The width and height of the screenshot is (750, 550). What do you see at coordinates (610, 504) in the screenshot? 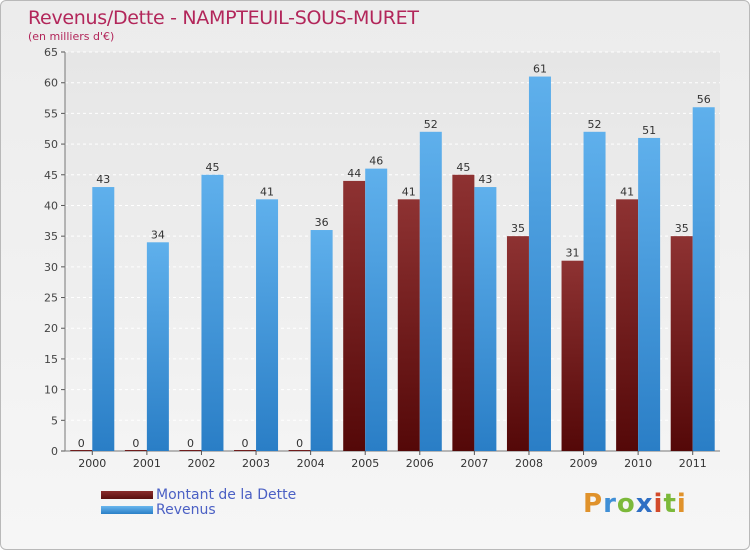
I see `logo-letter: r` at bounding box center [610, 504].